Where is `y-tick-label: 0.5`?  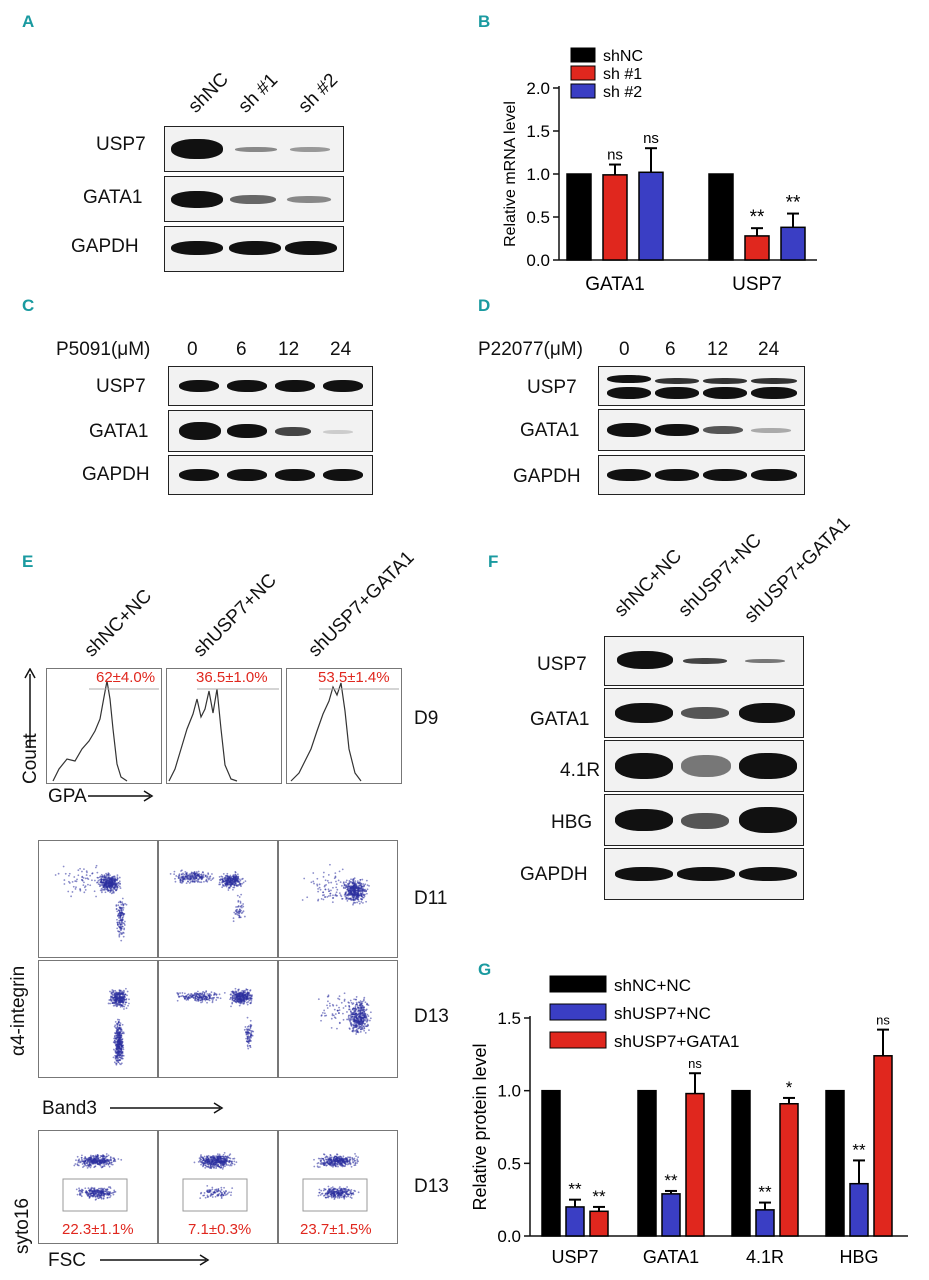
y-tick-label: 0.5 is located at coordinates (538, 217).